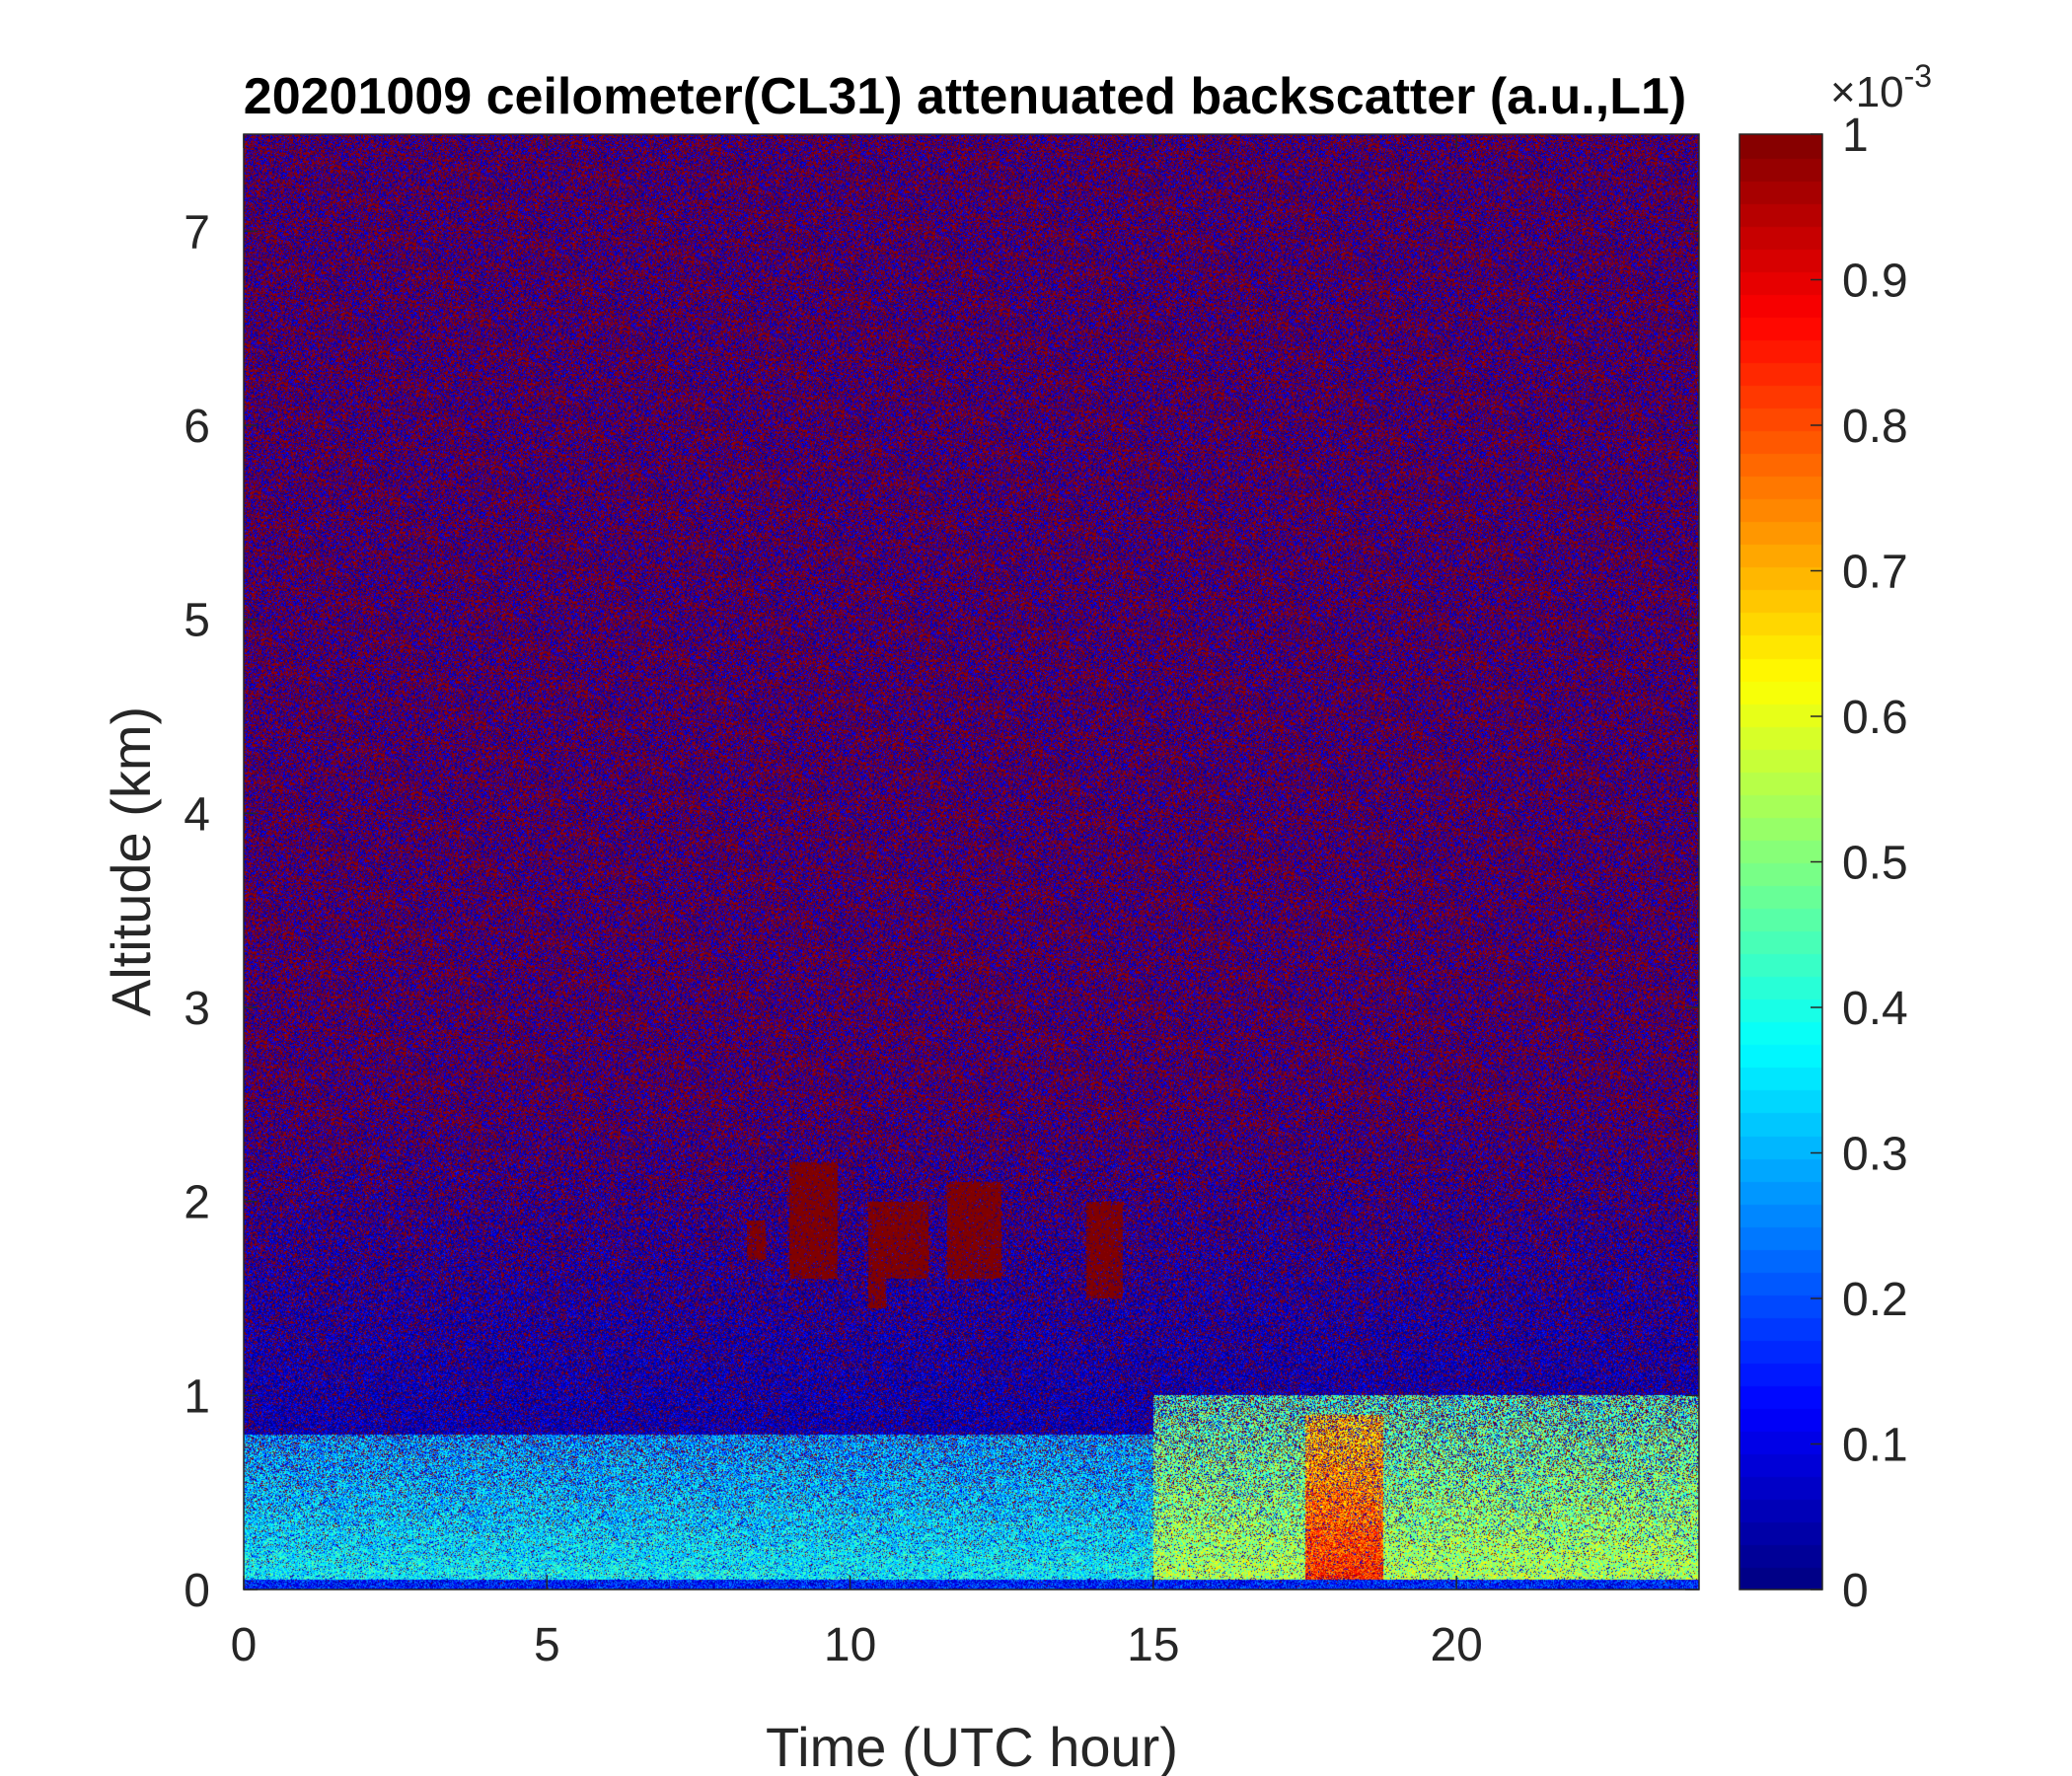 This screenshot has width=2072, height=1776. I want to click on colorbar: 0 0.1 0.2 0.3 0.4 0.5 0.6 0.7 0.8 0.9 1 ×10⁻³, so click(1836, 838).